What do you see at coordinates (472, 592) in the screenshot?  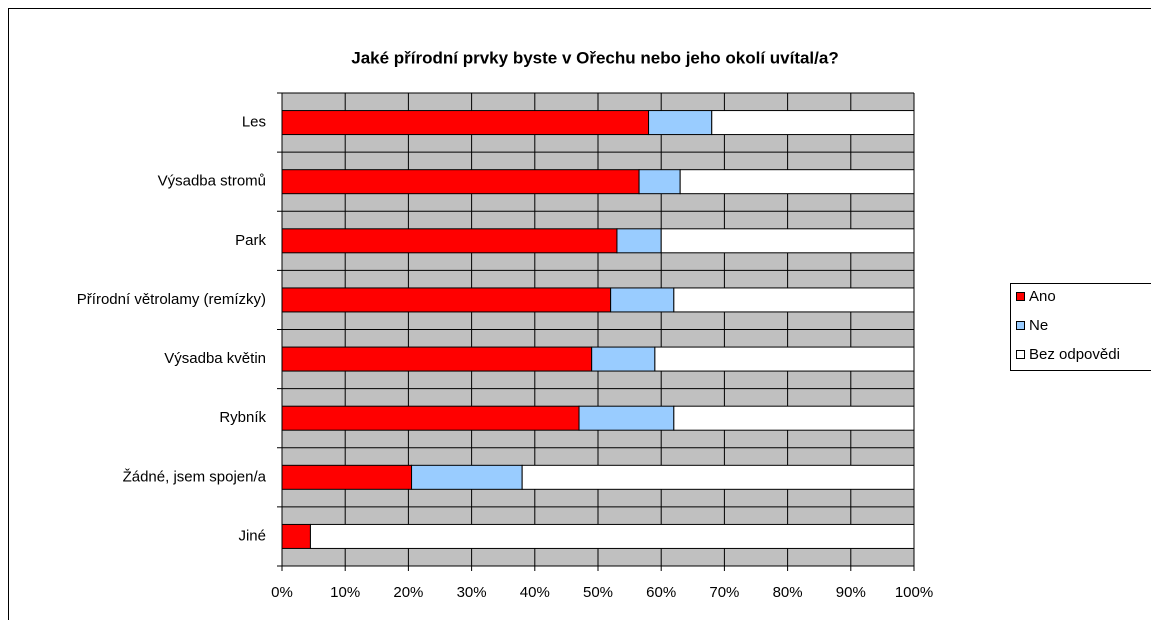 I see `x-tick-label: 30%` at bounding box center [472, 592].